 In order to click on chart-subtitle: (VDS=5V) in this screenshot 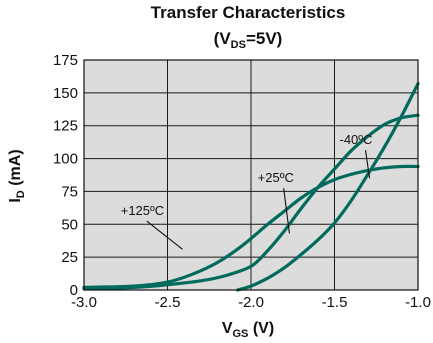, I will do `click(248, 40)`.